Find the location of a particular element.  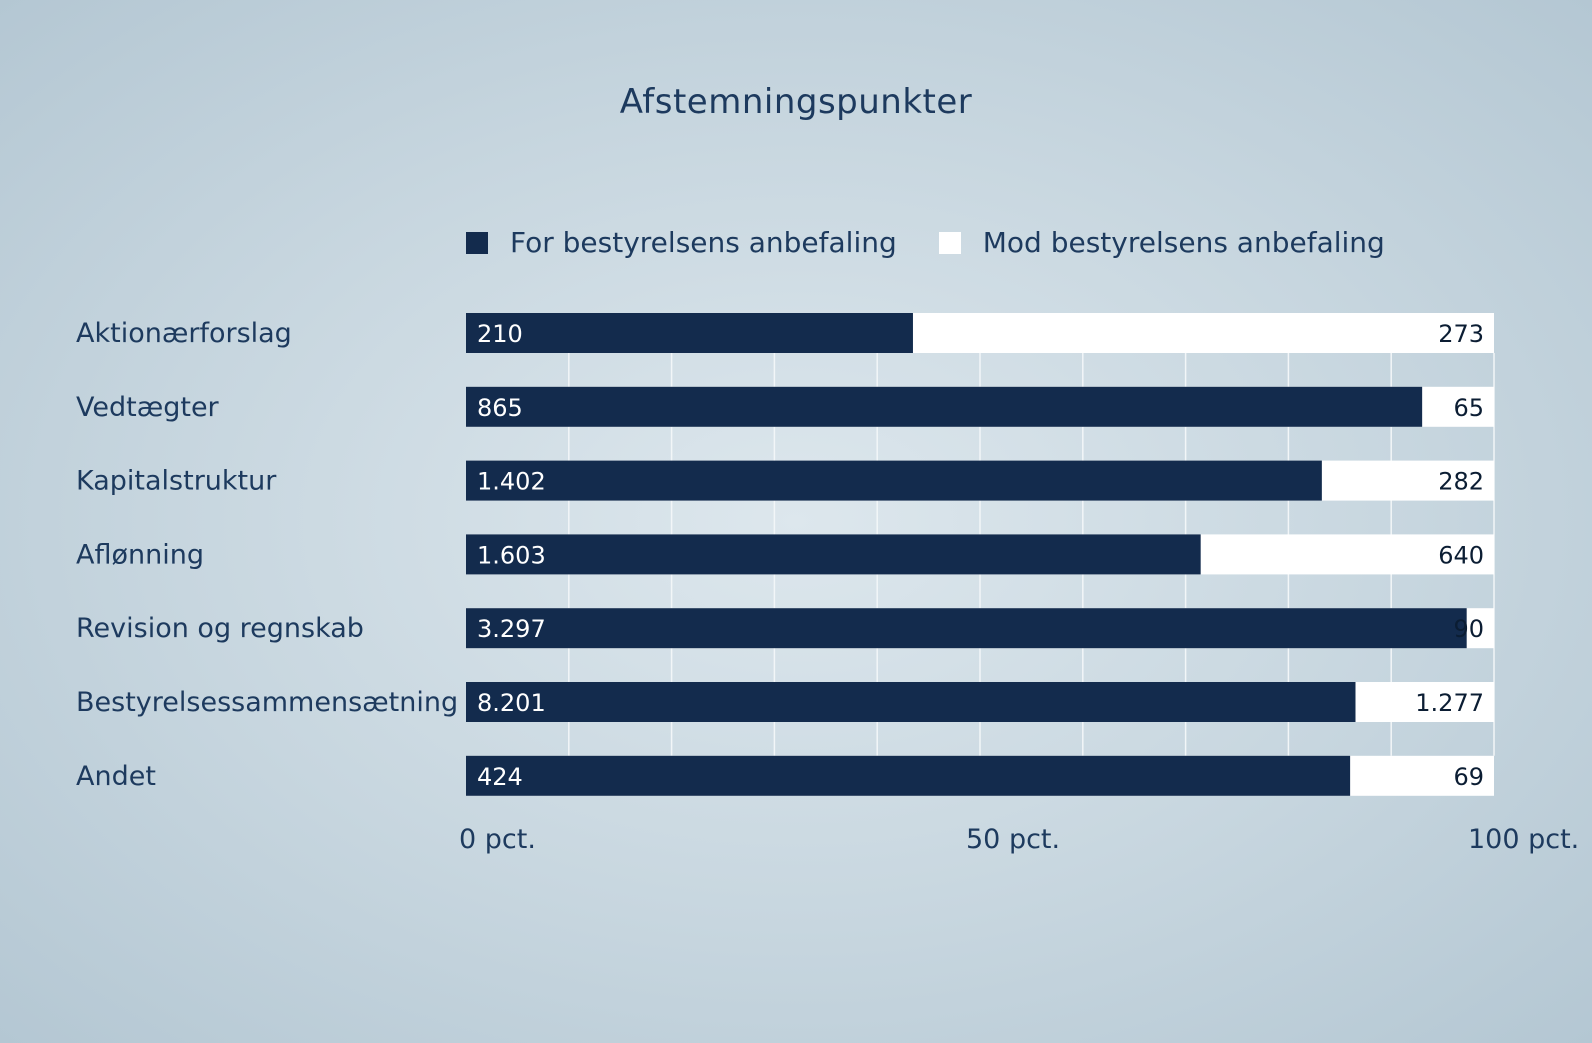

value-label-mod: 640 is located at coordinates (1461, 555).